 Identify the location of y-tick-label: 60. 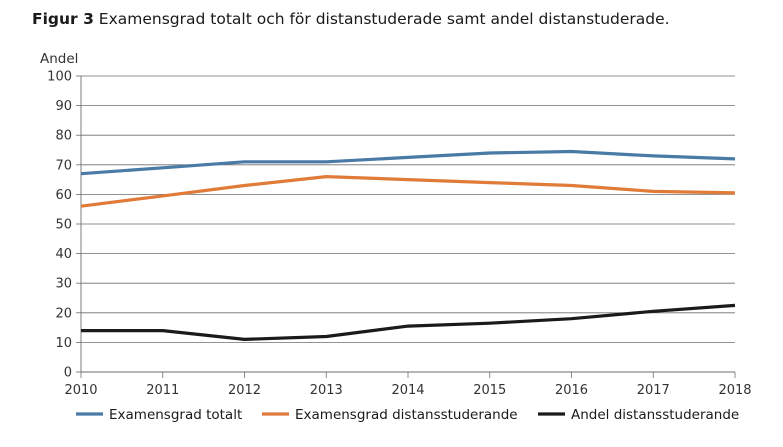
(63, 195).